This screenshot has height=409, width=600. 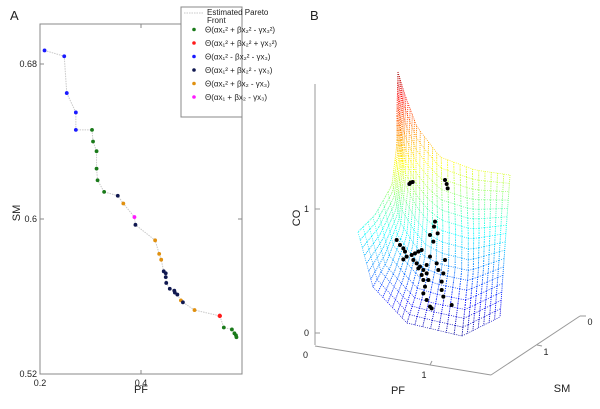 What do you see at coordinates (237, 84) in the screenshot?
I see `legend-label: Θ(αx₁² + βx₂ - γx₃)` at bounding box center [237, 84].